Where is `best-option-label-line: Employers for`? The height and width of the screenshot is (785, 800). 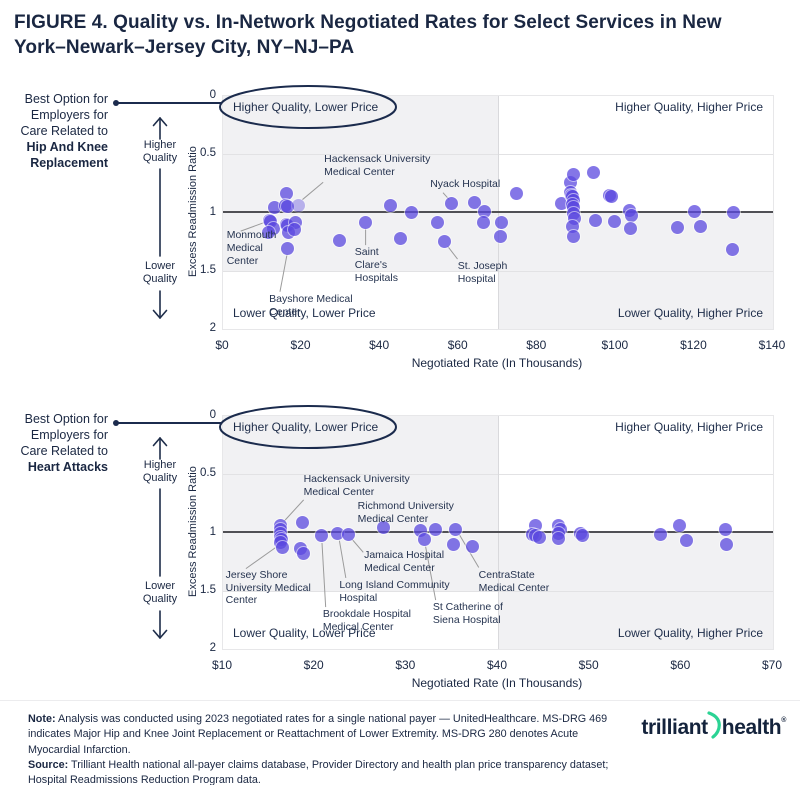 best-option-label-line: Employers for is located at coordinates (69, 435).